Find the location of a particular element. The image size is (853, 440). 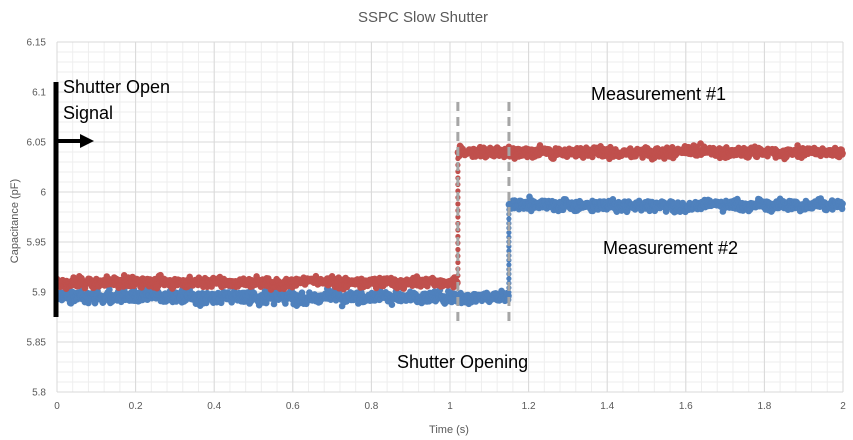

x-tick-label: 0.8 is located at coordinates (371, 406).